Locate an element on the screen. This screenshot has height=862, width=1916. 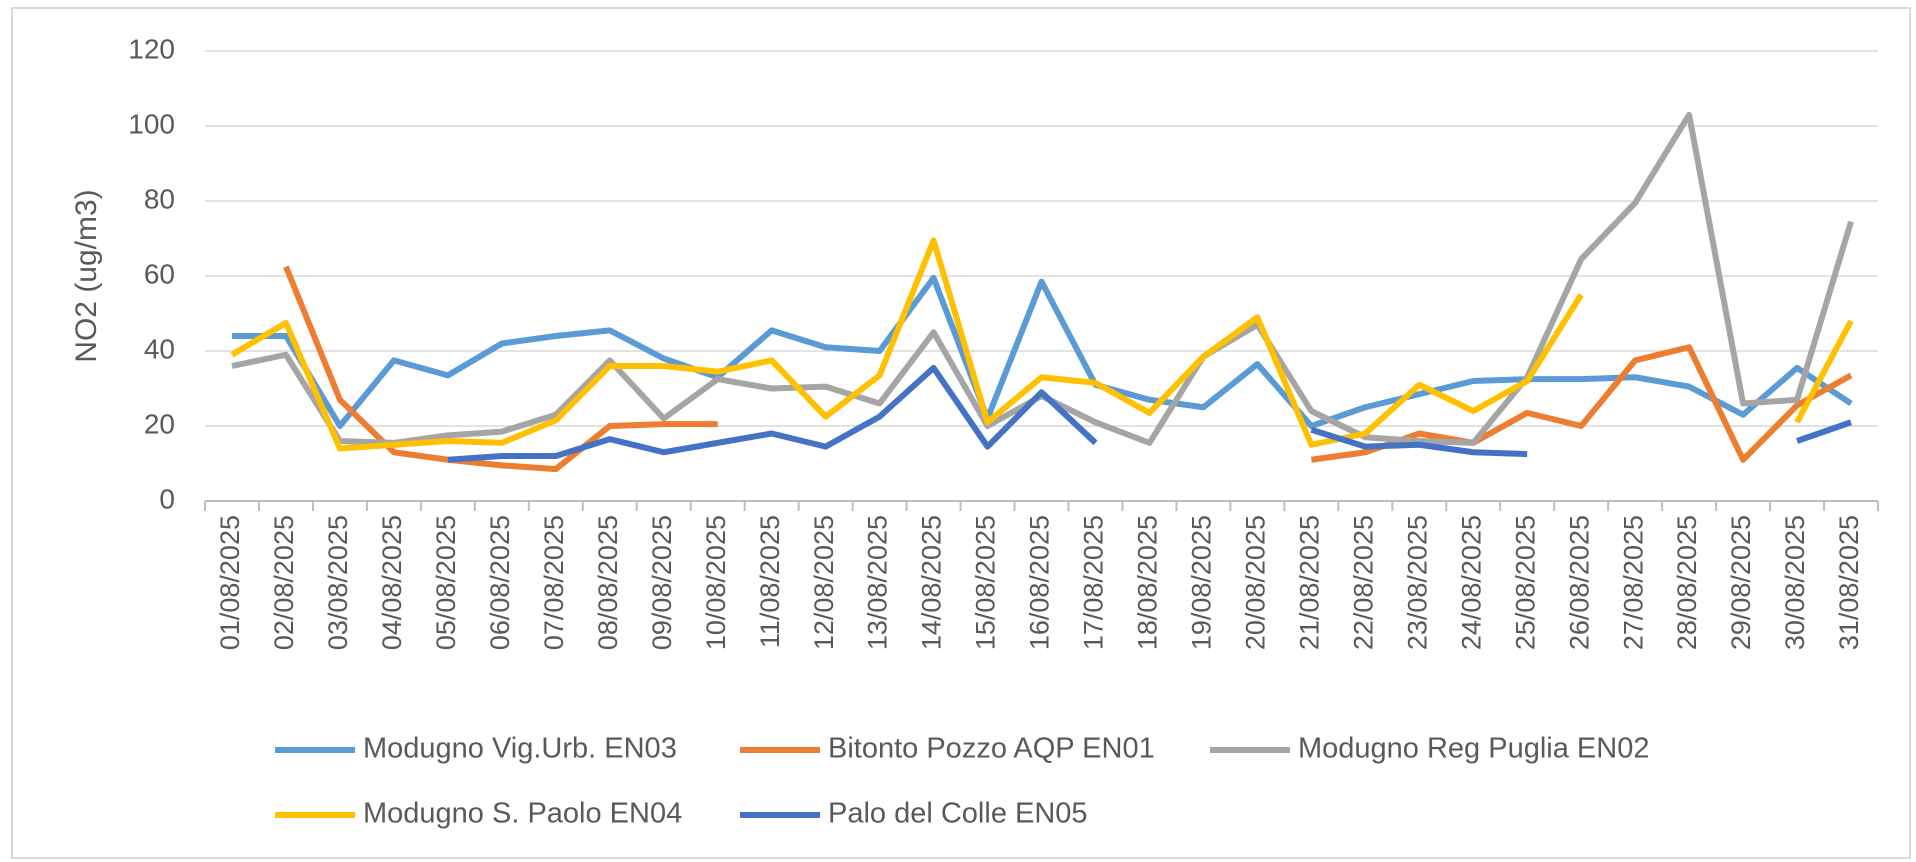
legend-label: Modugno Vig.Urb. EN03 is located at coordinates (520, 749).